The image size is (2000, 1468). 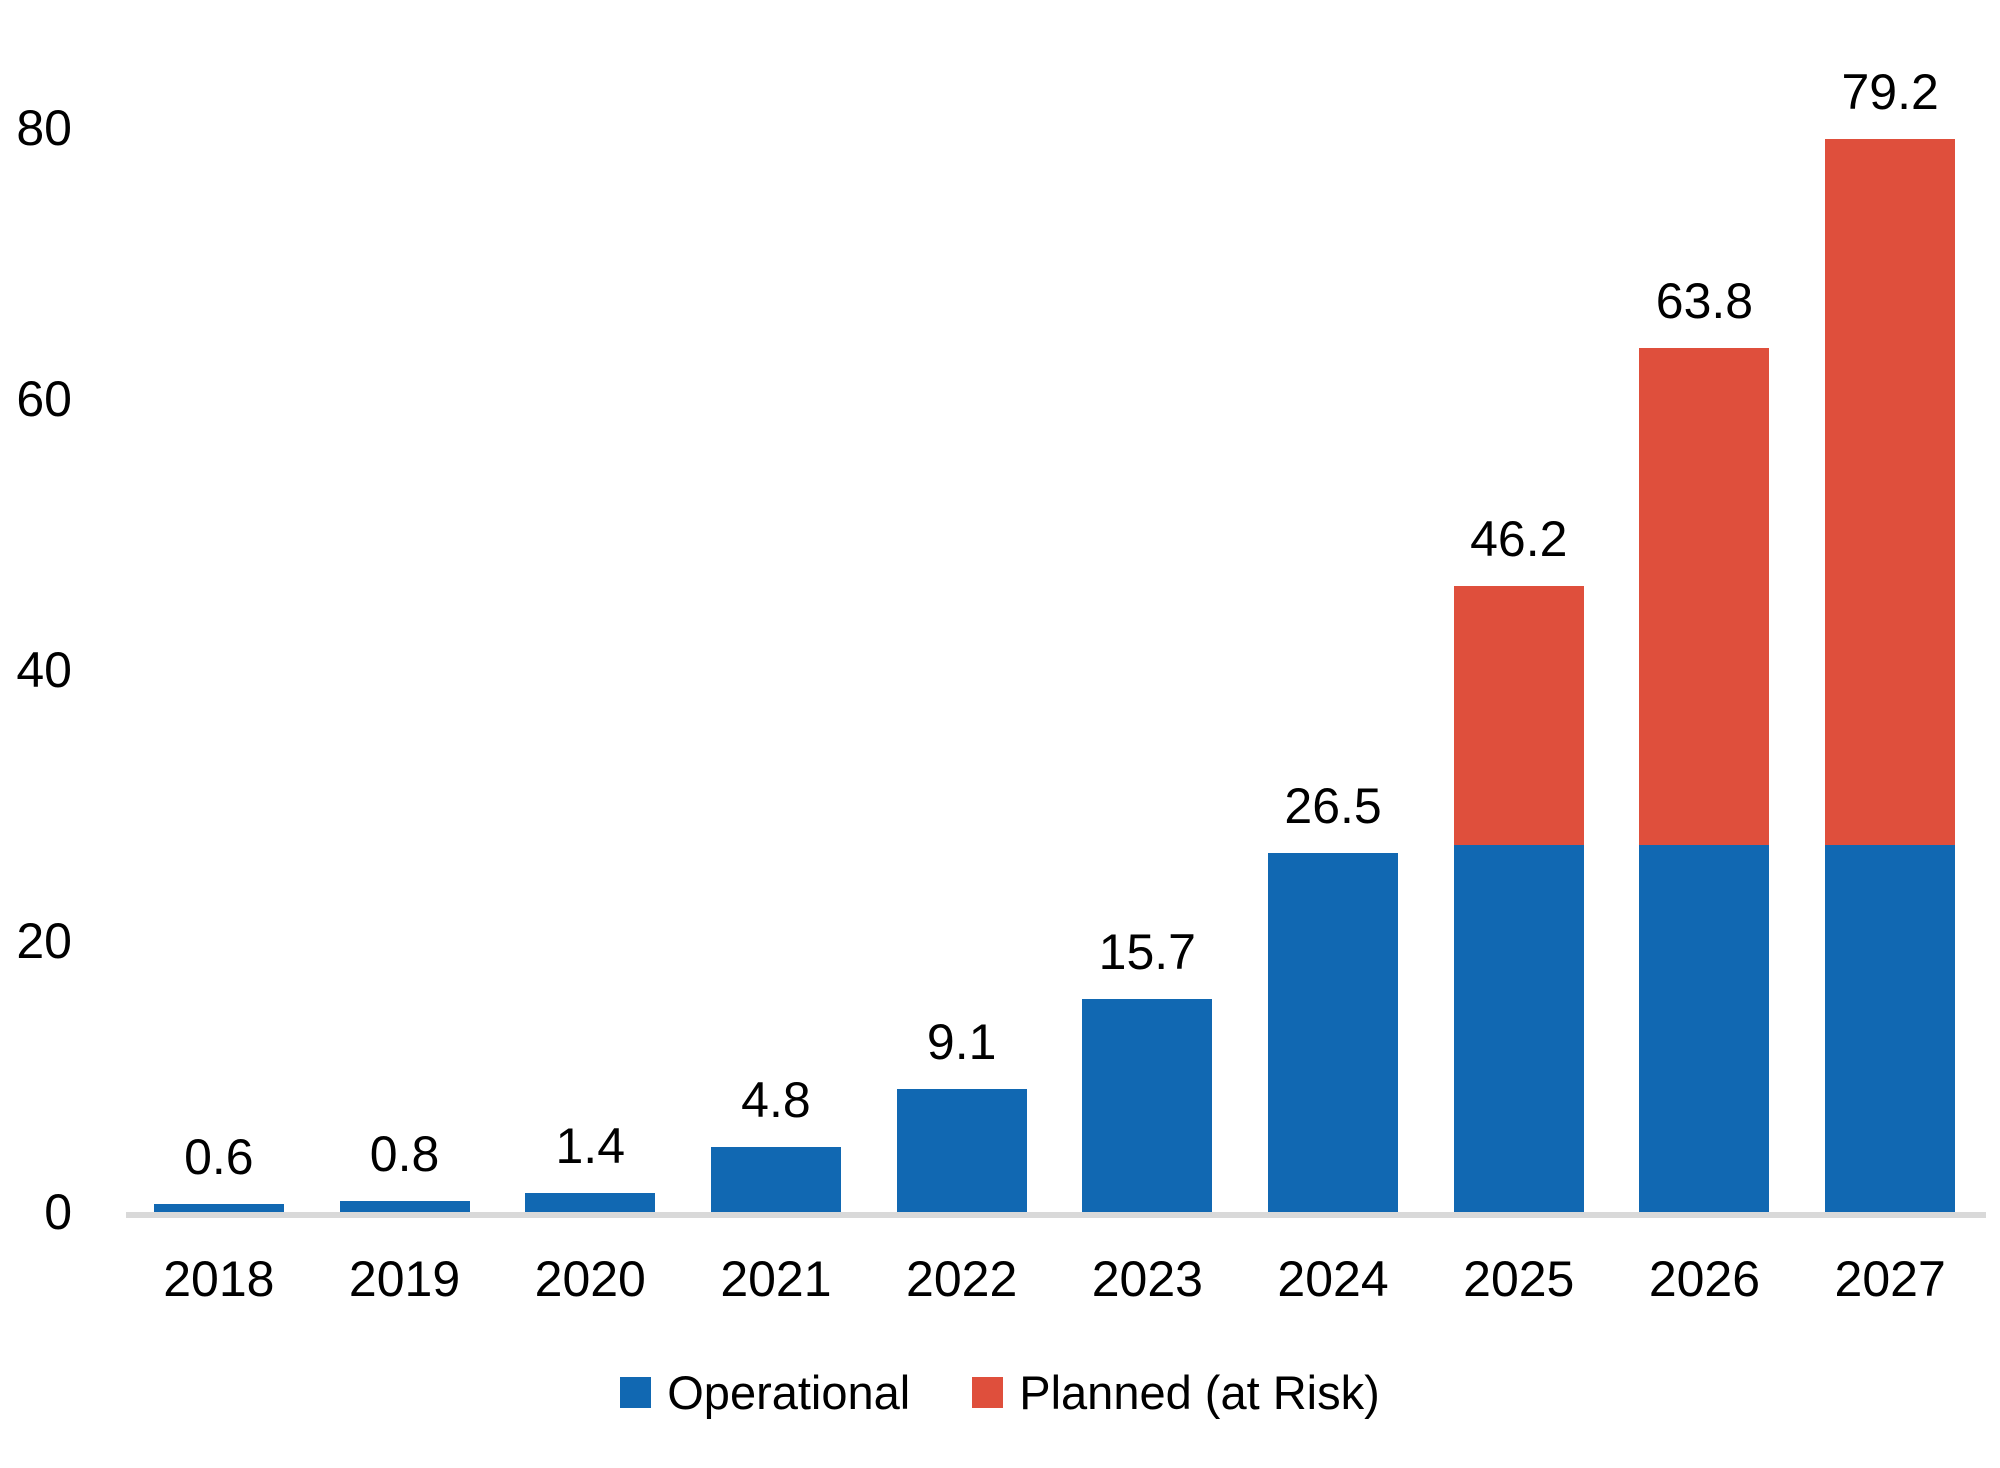 What do you see at coordinates (219, 1156) in the screenshot?
I see `bar-total-label: 0.6` at bounding box center [219, 1156].